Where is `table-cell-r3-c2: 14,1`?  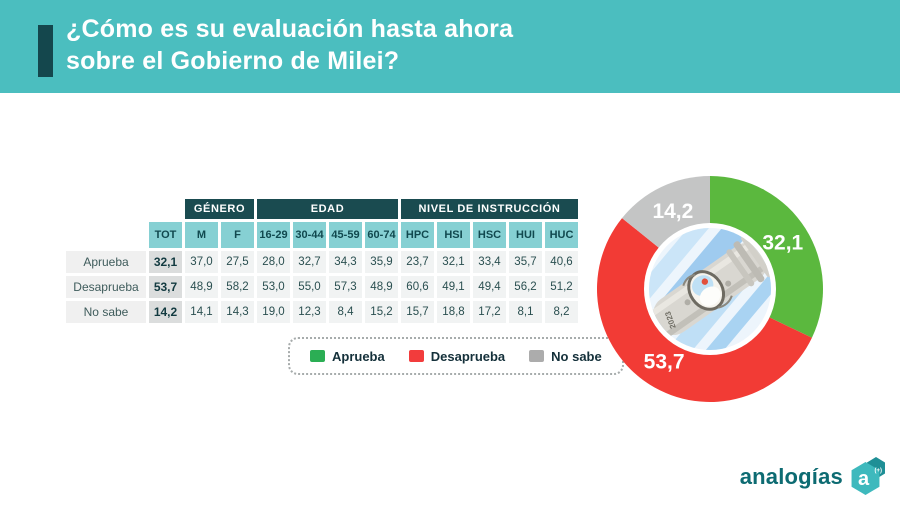 table-cell-r3-c2: 14,1 is located at coordinates (201, 312).